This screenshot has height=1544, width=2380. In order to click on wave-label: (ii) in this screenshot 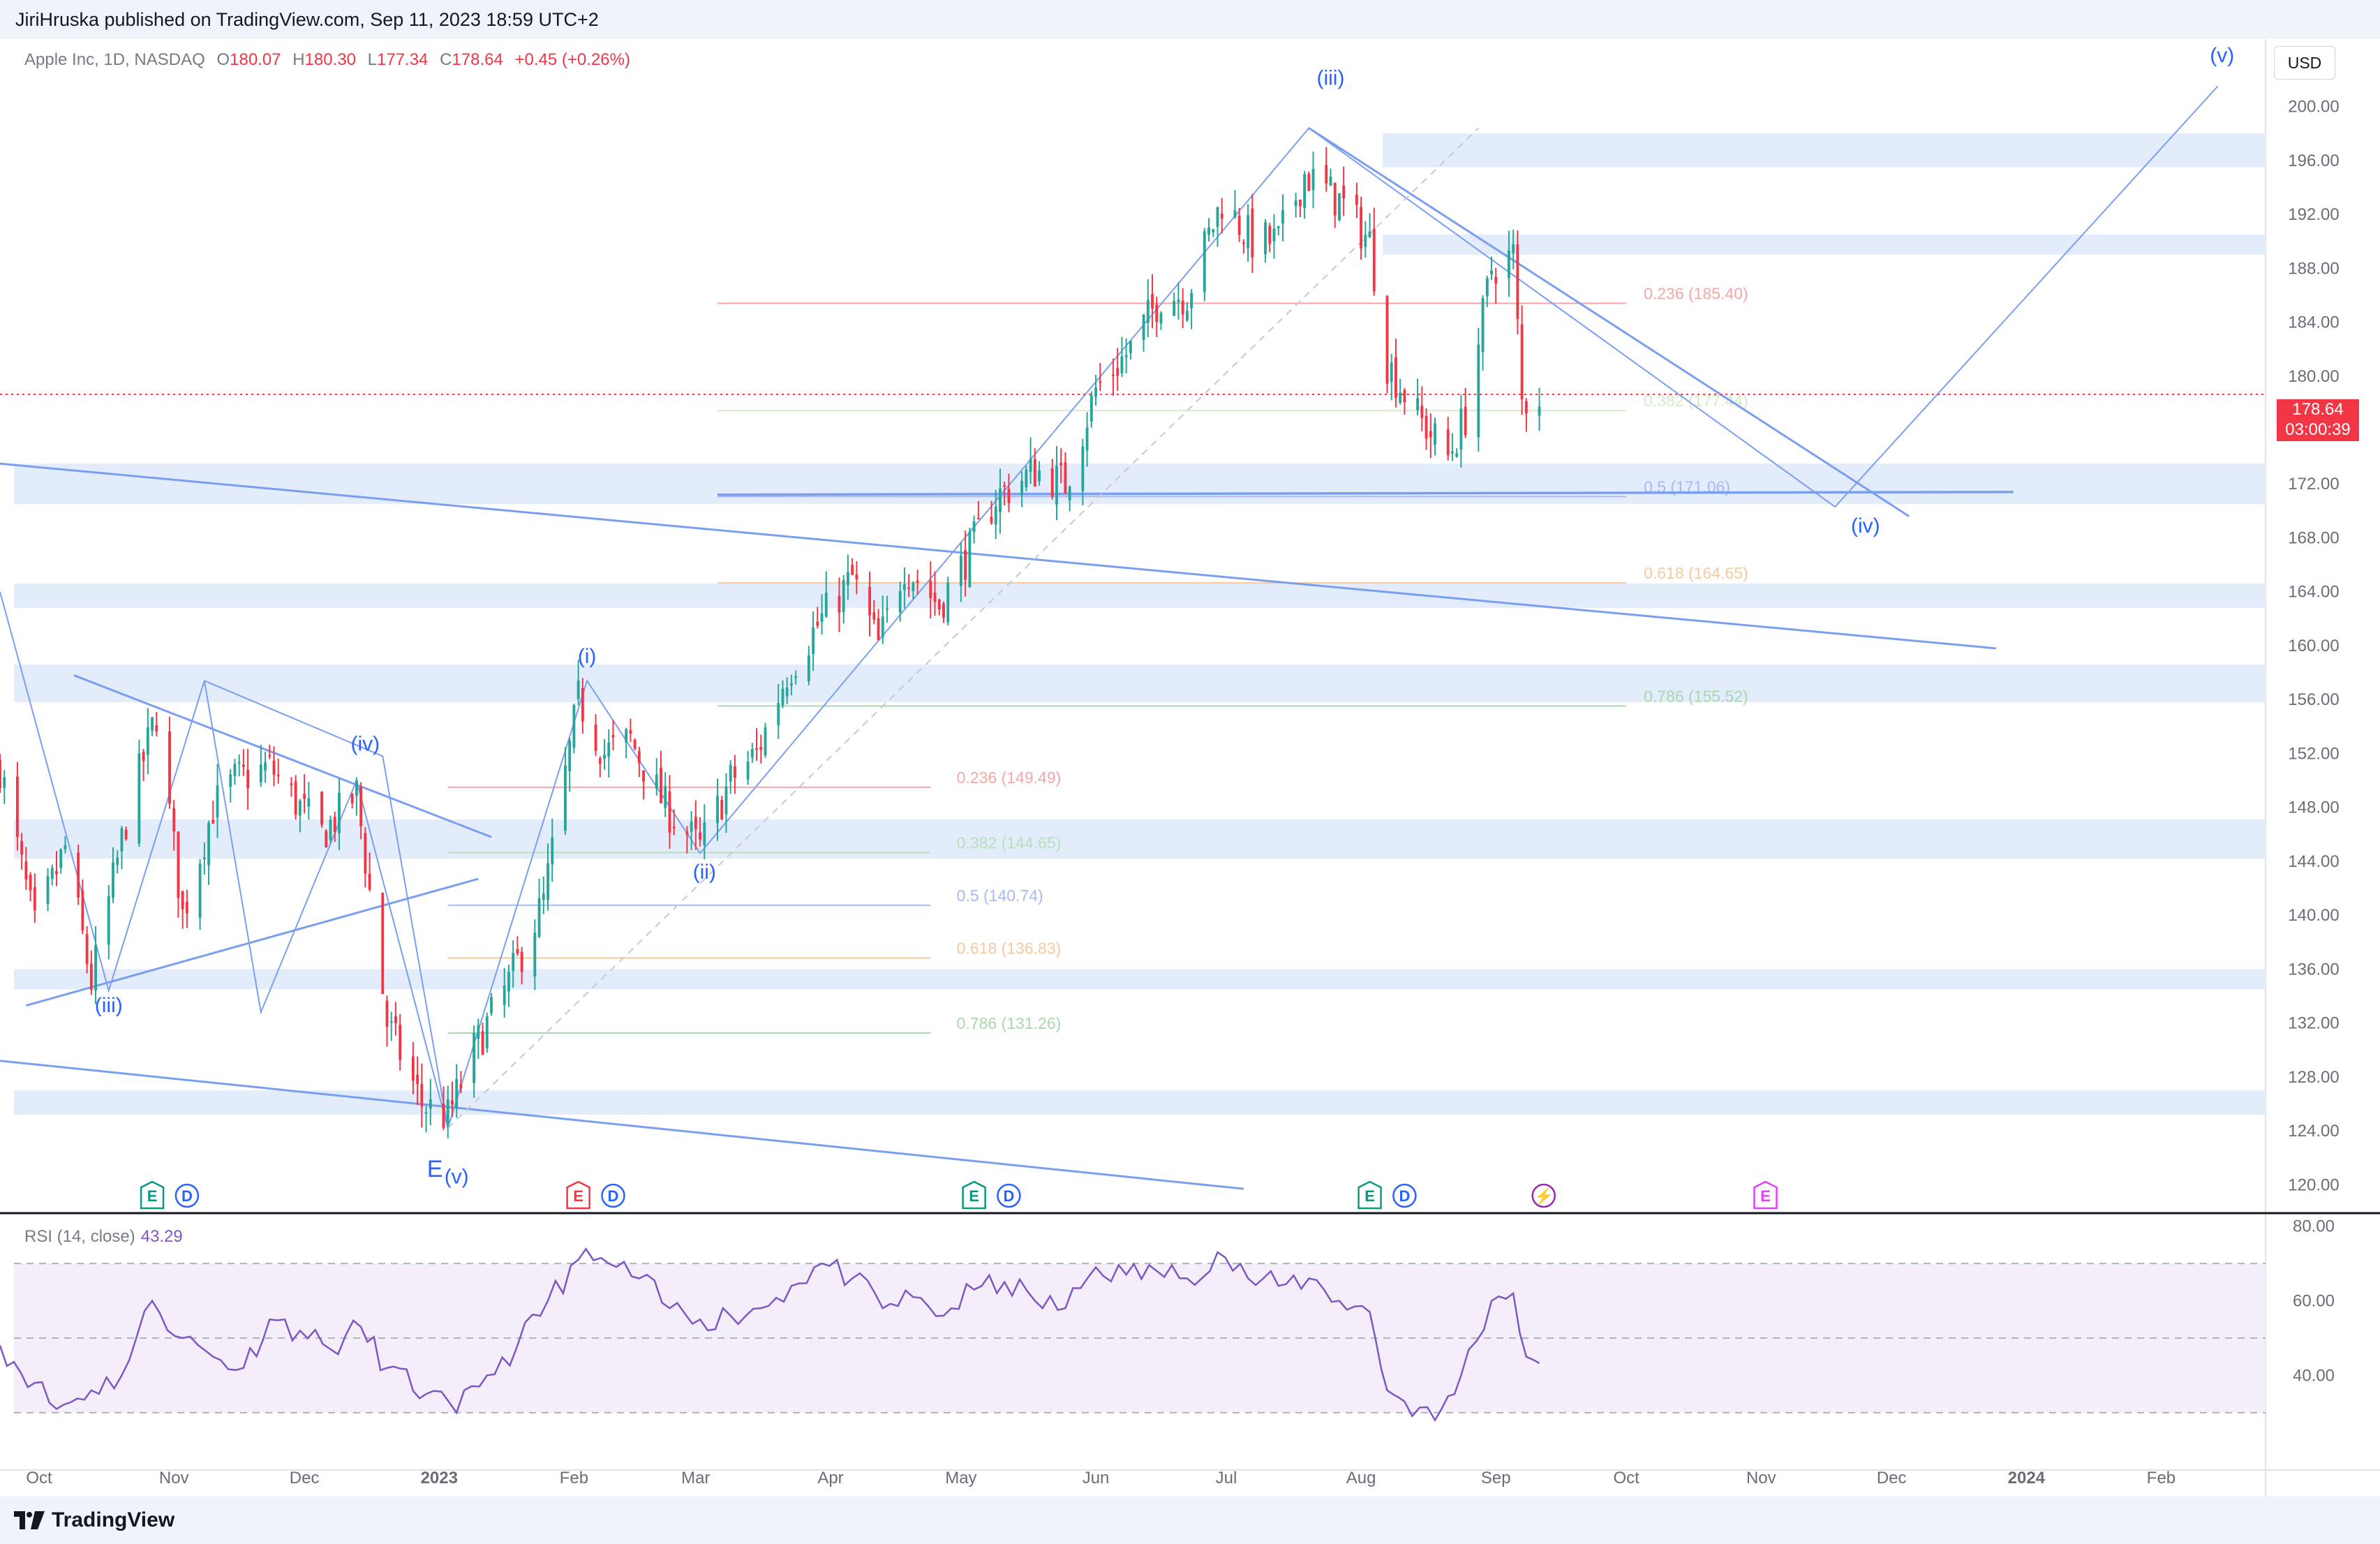, I will do `click(704, 872)`.